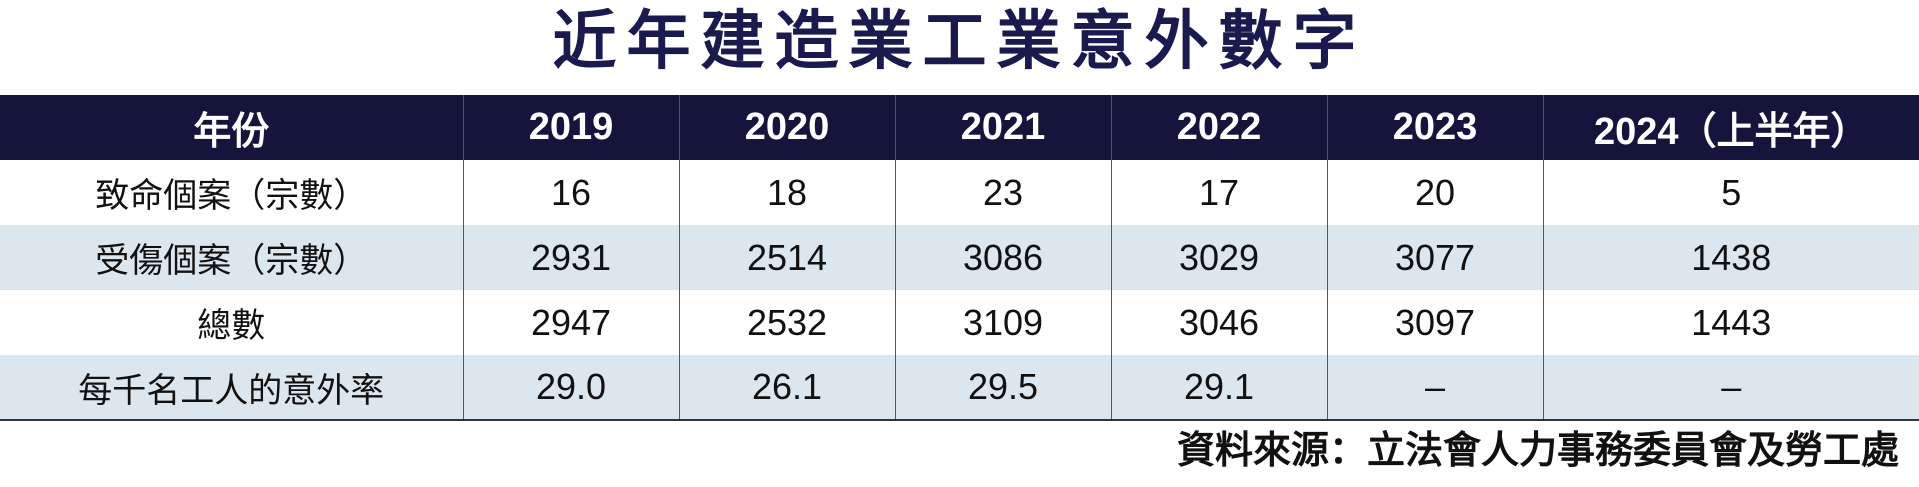  I want to click on header-year: 2022, so click(1218, 127).